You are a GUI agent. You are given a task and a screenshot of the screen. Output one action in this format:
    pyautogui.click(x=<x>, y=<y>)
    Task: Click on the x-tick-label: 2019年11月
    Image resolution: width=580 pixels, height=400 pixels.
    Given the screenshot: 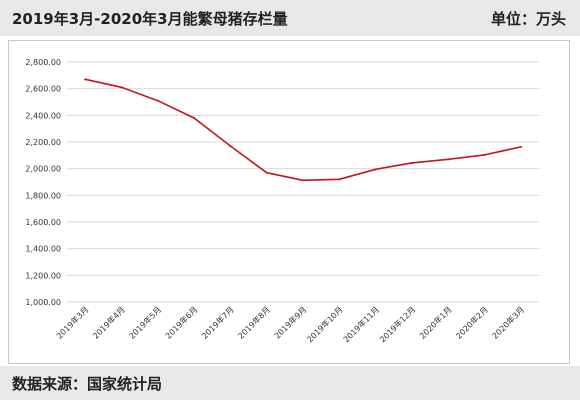 What is the action you would take?
    pyautogui.click(x=361, y=324)
    